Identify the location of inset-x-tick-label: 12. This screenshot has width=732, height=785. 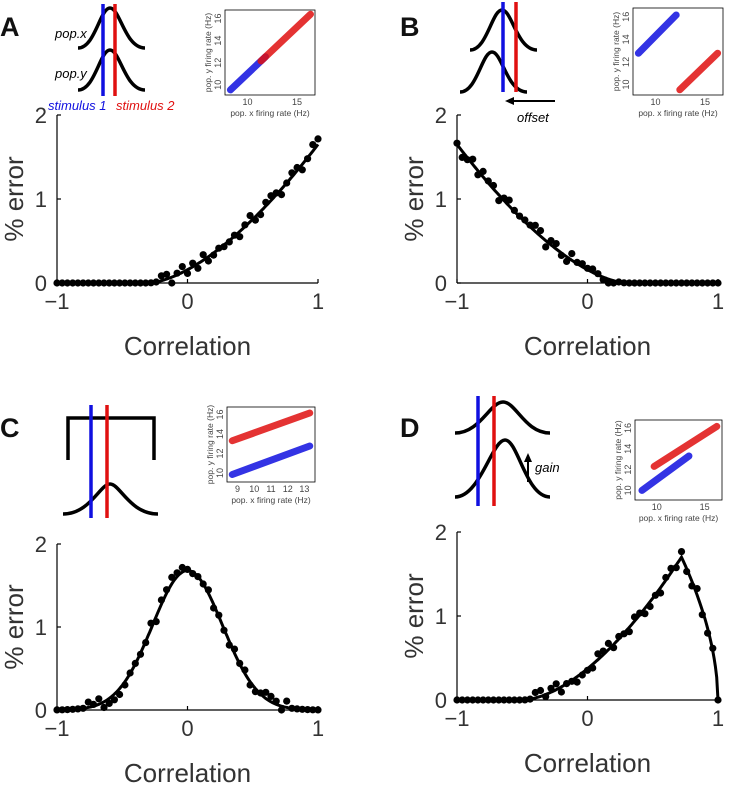
(288, 489).